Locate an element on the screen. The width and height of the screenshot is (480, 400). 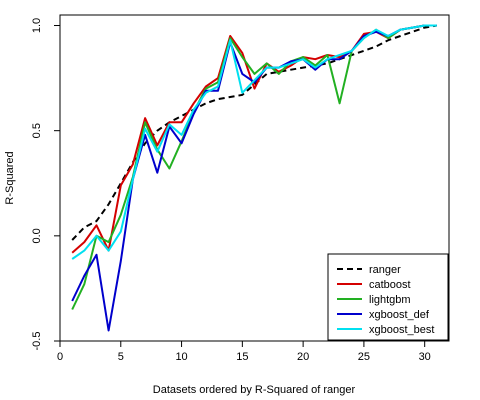
y-tick-label-0.0: 0.0 is located at coordinates (37, 235).